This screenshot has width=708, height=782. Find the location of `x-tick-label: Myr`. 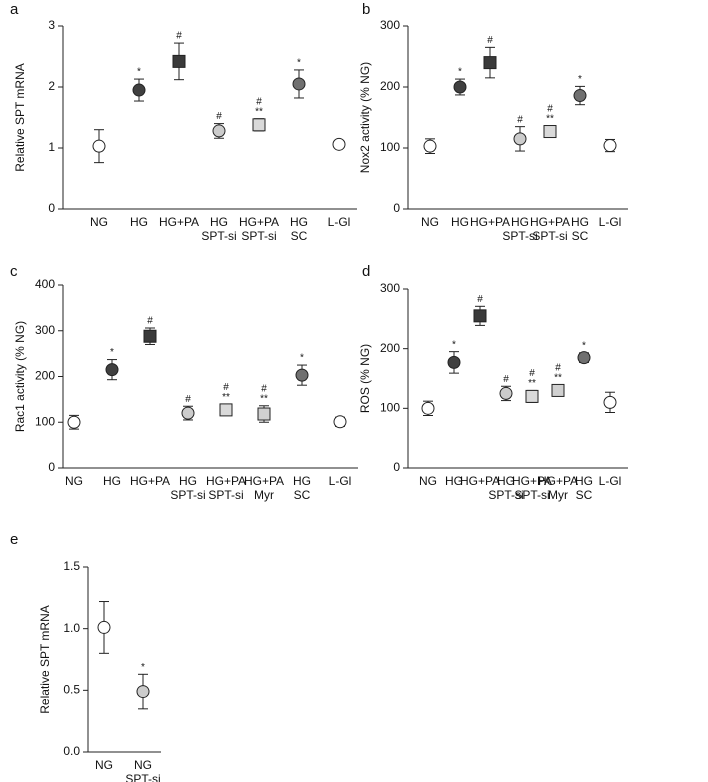

x-tick-label: Myr is located at coordinates (558, 495).